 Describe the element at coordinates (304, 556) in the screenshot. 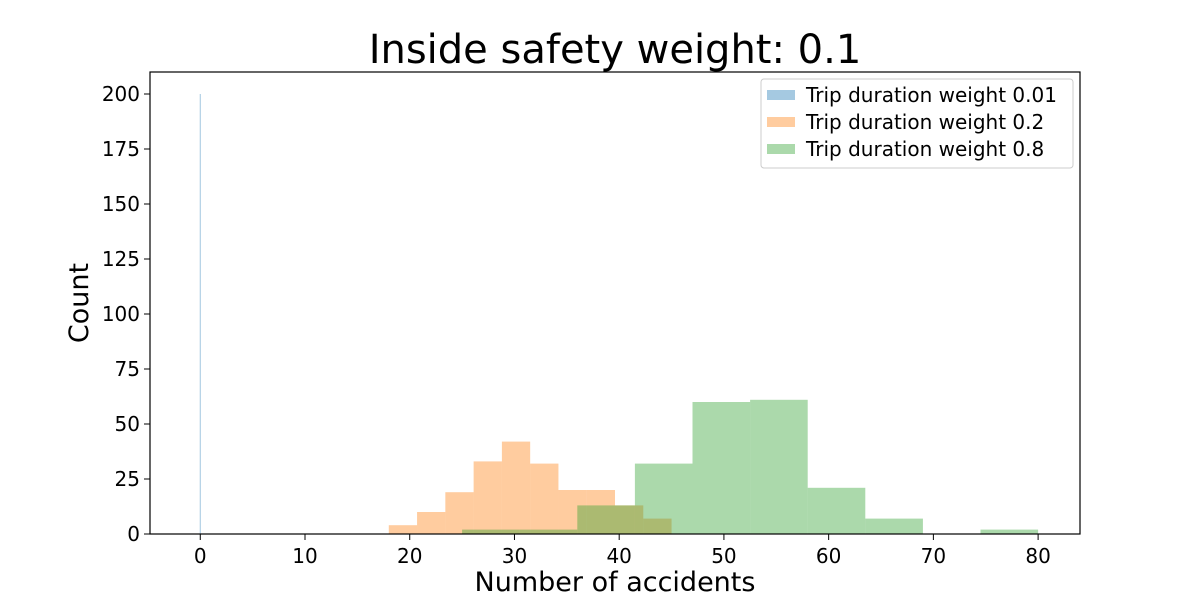

I see `x-tick-label: 10` at that location.